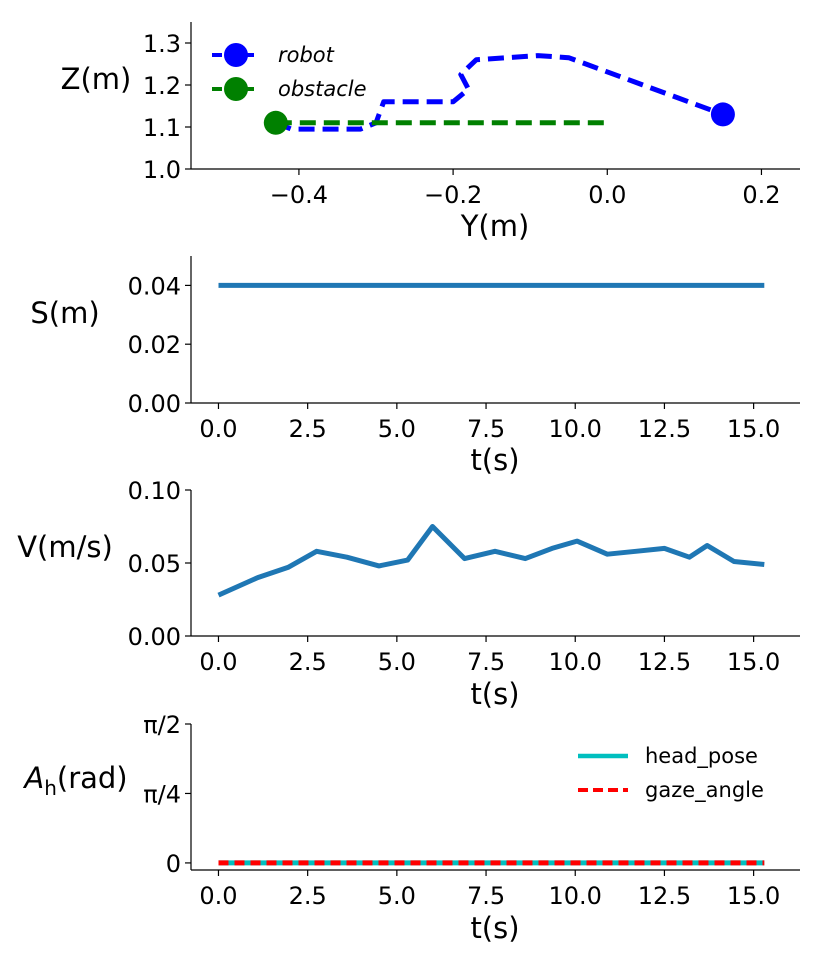  What do you see at coordinates (154, 286) in the screenshot?
I see `y-tick-label: 0.04` at bounding box center [154, 286].